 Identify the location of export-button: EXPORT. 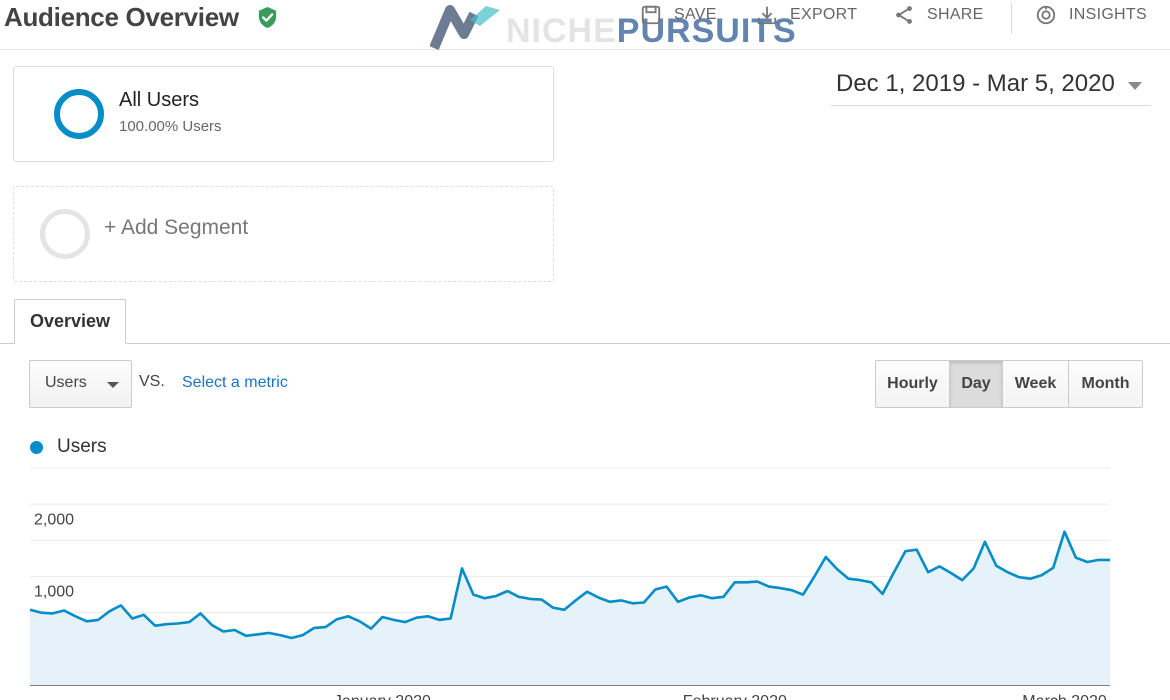
(806, 15).